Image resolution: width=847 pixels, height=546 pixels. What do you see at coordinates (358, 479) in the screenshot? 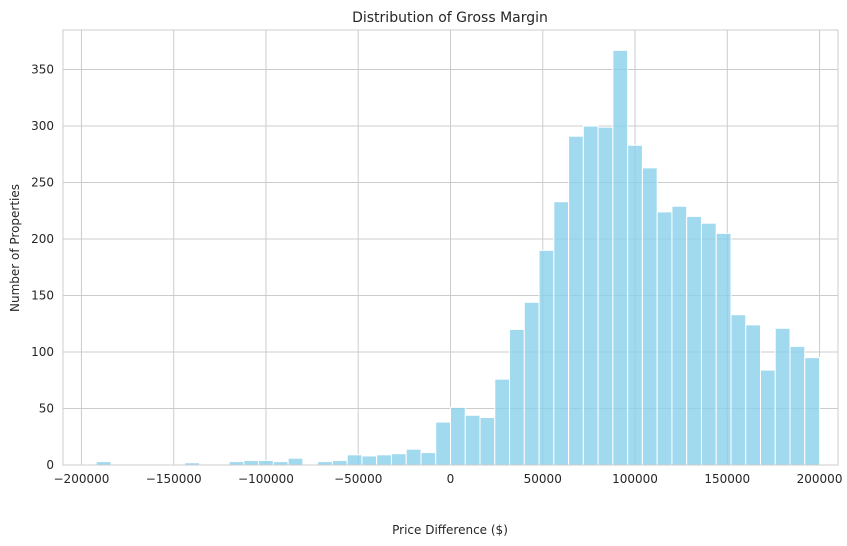
I see `x-tick-label: −50000` at bounding box center [358, 479].